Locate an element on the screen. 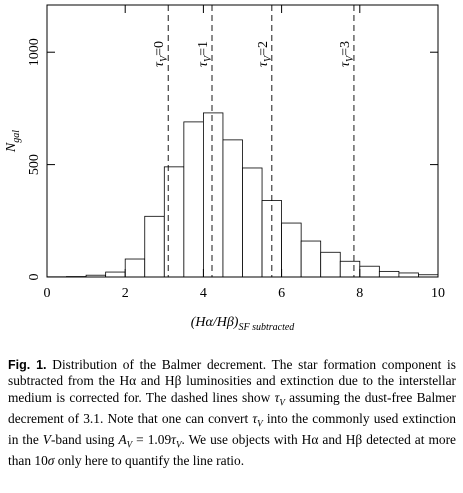 The width and height of the screenshot is (463, 493). x-tick-label: 8 is located at coordinates (359, 293).